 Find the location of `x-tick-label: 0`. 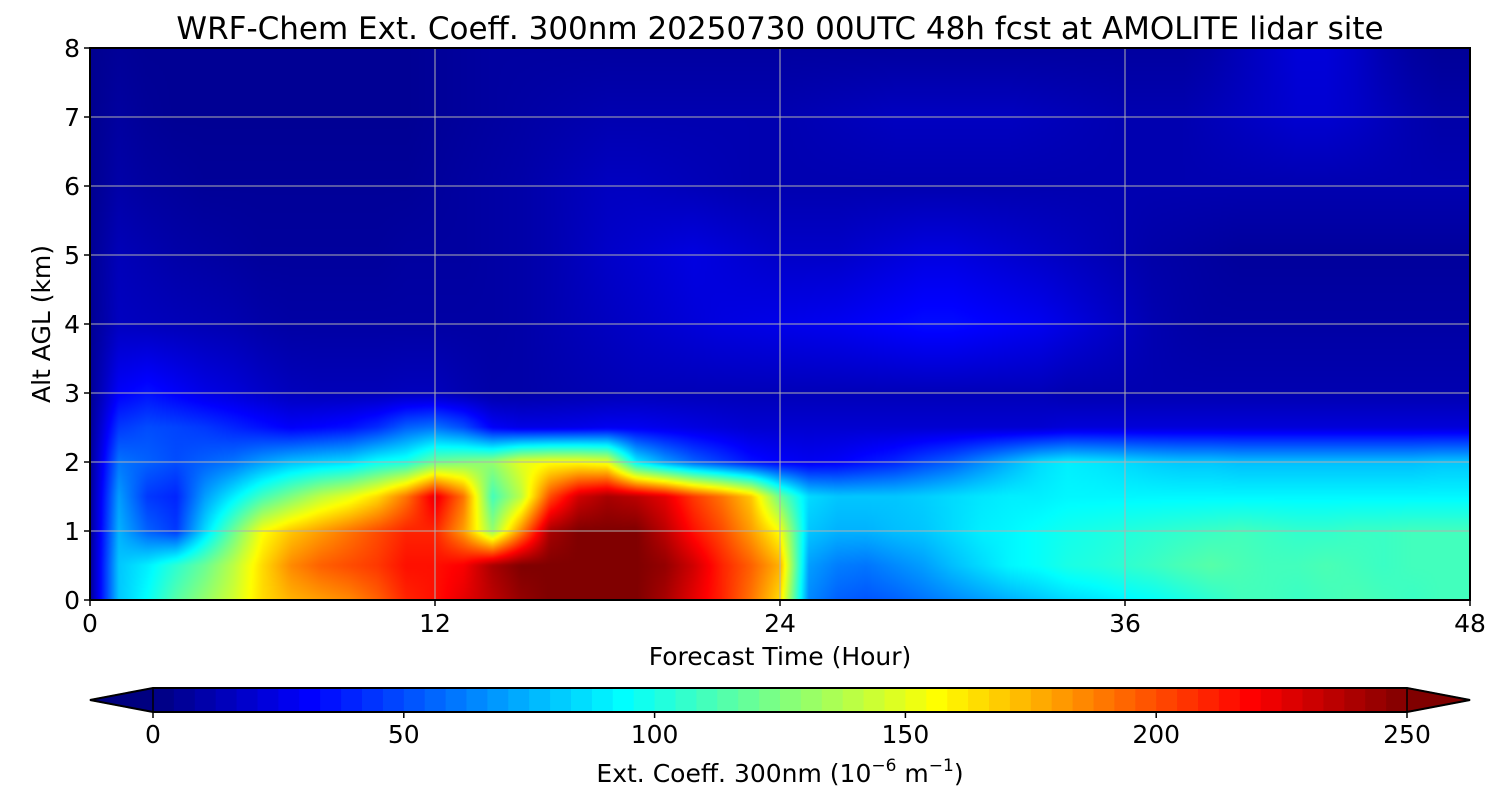

x-tick-label: 0 is located at coordinates (90, 623).